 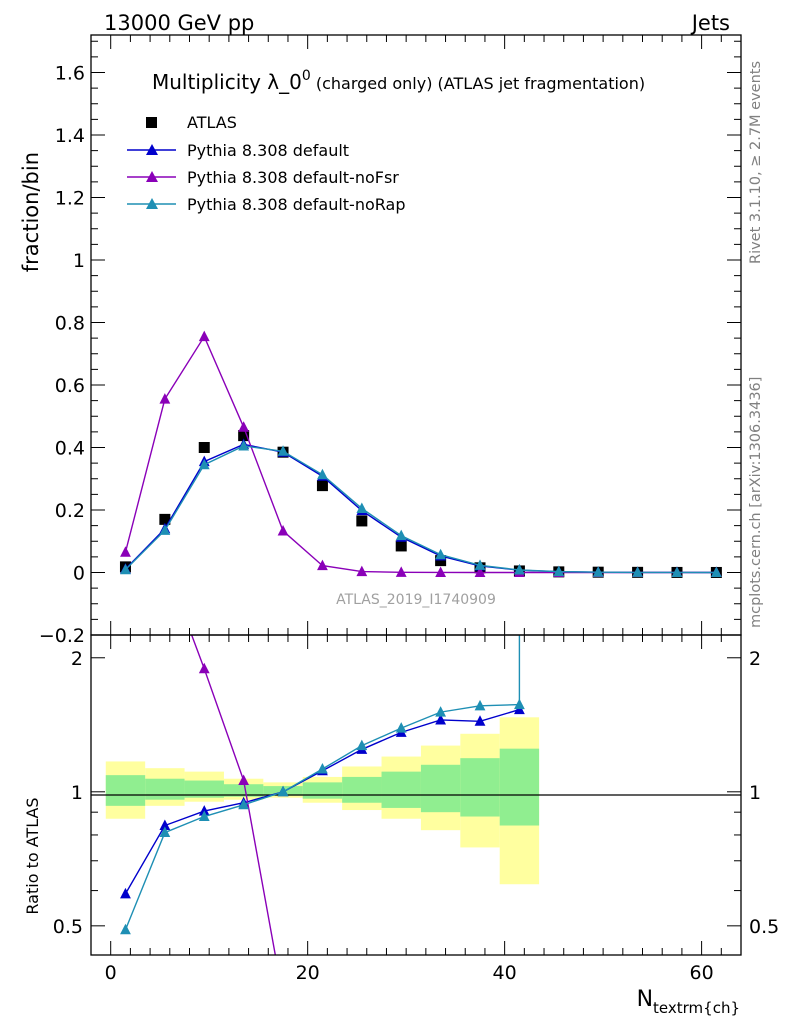 I want to click on rivet-label: Rivet 3.1.10, ≥ 2.7M events, so click(x=756, y=162).